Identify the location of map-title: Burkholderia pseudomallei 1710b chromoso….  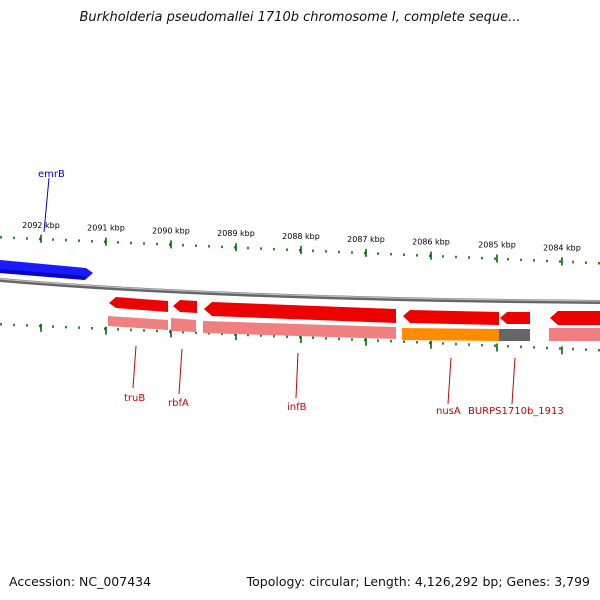
(300, 17).